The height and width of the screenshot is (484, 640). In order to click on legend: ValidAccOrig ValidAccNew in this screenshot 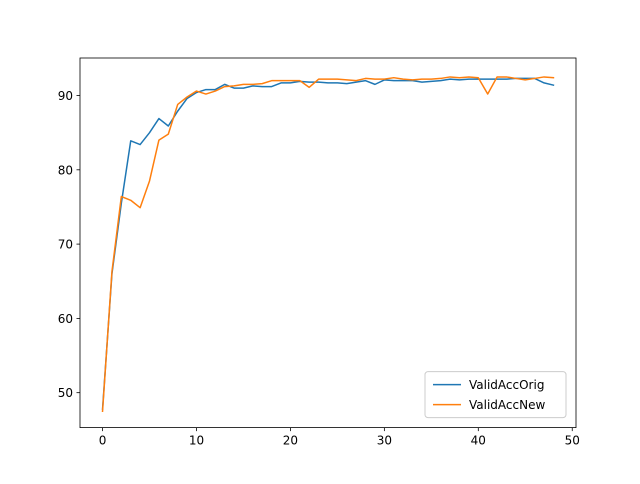, I will do `click(495, 395)`.